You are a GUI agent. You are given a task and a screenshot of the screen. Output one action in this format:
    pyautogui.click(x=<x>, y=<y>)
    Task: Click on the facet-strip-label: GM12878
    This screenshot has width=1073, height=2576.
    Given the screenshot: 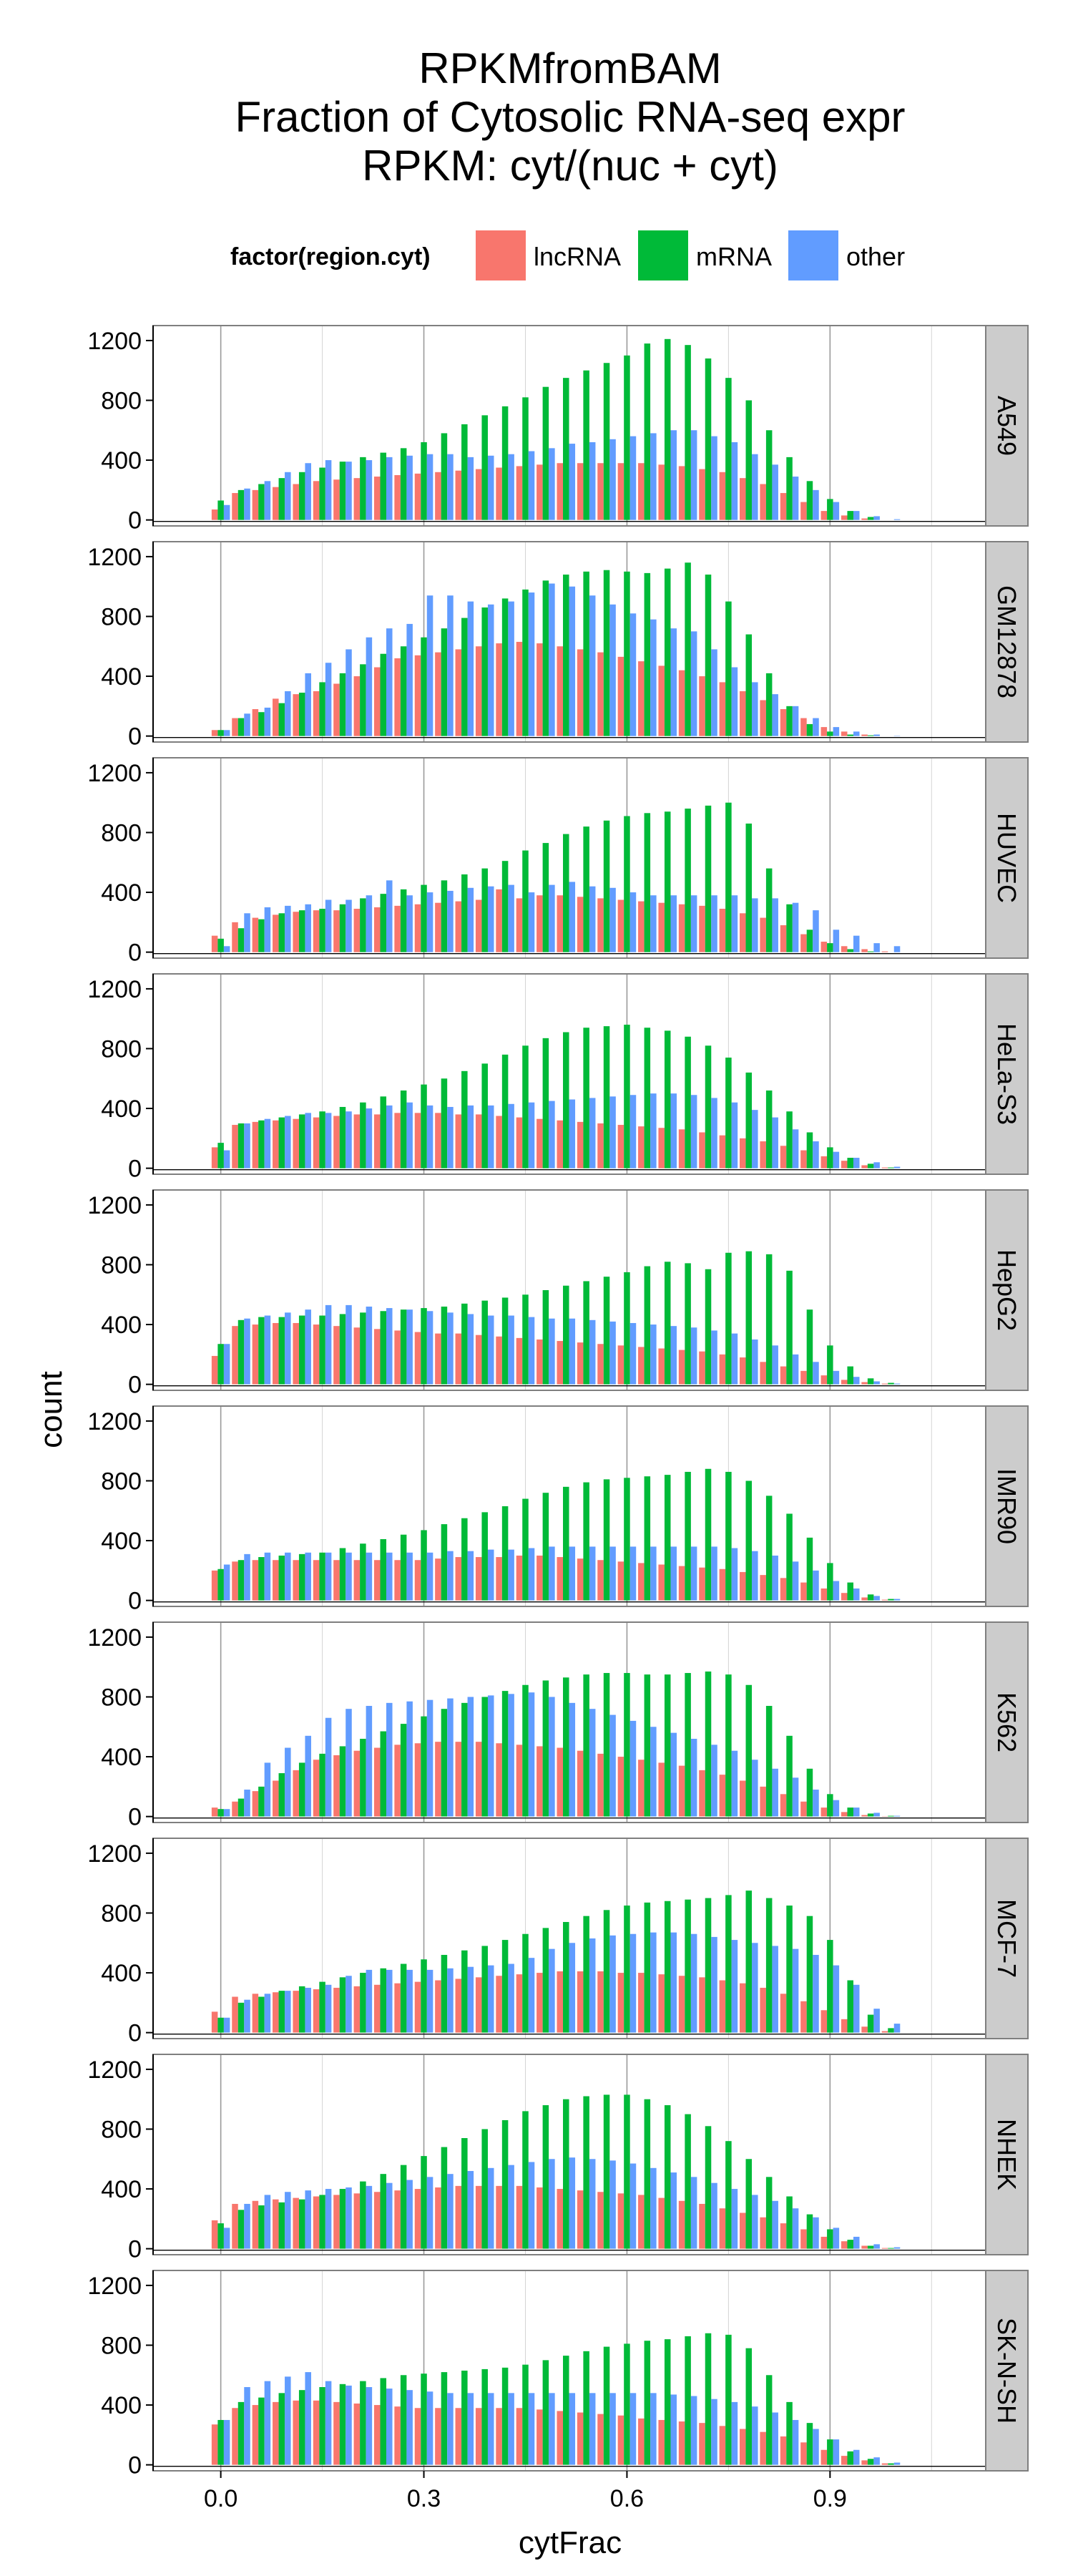 What is the action you would take?
    pyautogui.click(x=1007, y=641)
    